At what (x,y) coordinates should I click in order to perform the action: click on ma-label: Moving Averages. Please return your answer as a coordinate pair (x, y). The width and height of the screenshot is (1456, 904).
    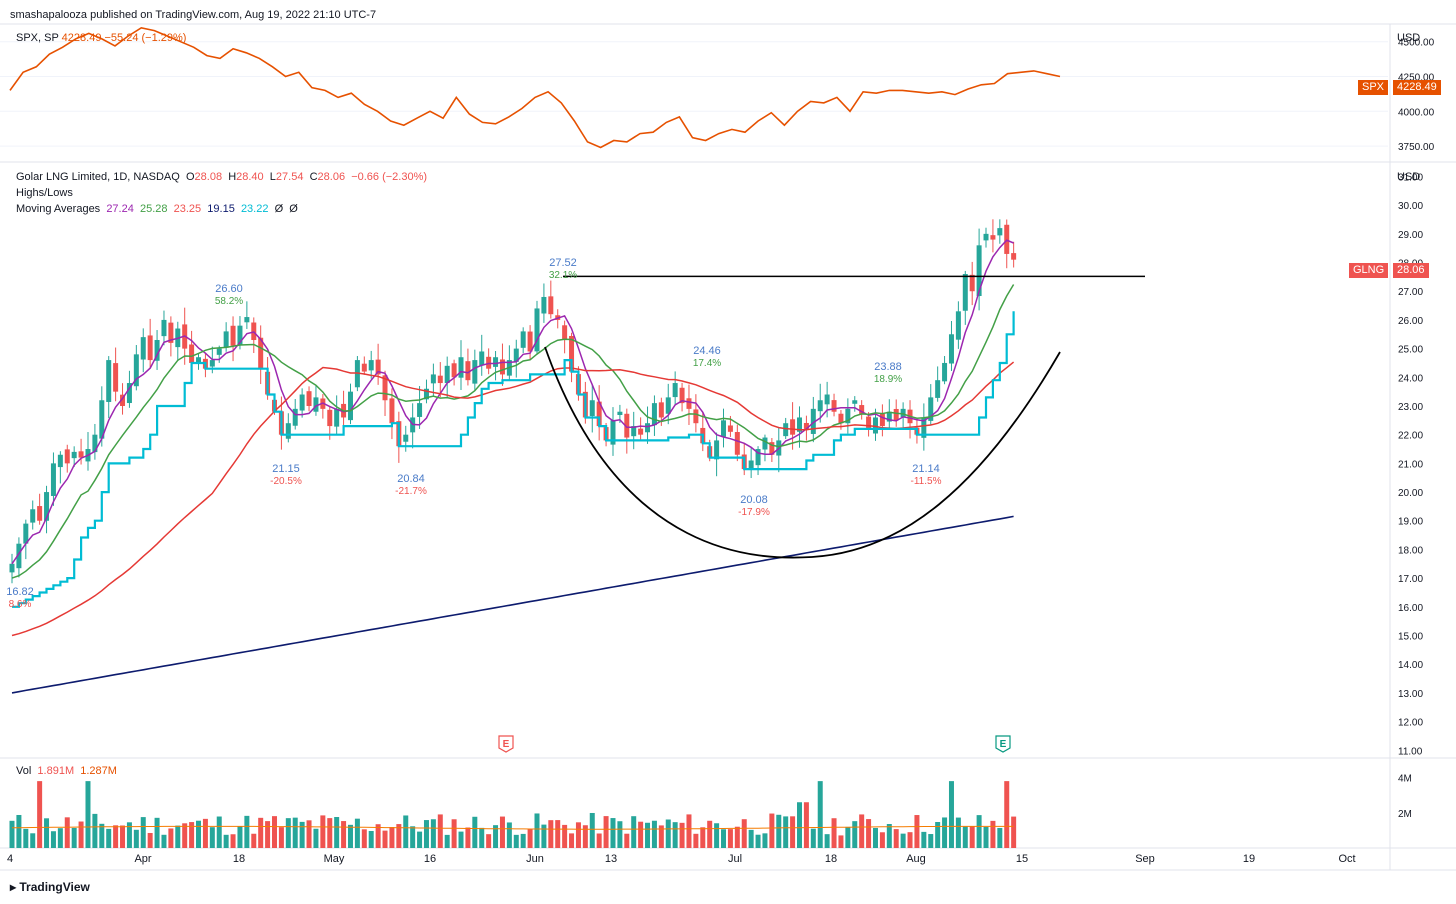
    Looking at the image, I should click on (58, 209).